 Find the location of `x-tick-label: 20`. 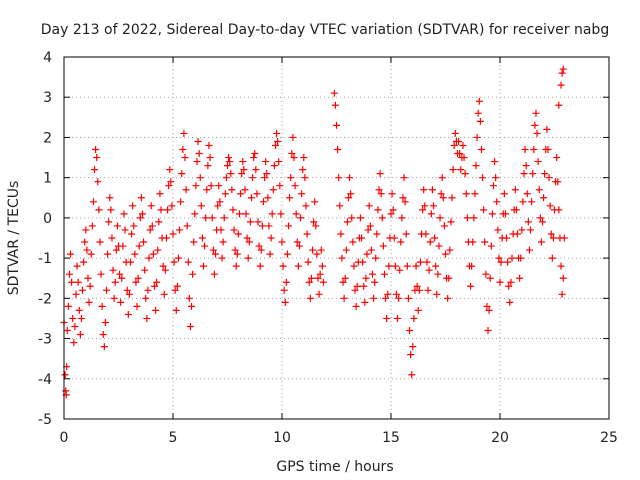

x-tick-label: 20 is located at coordinates (500, 438).